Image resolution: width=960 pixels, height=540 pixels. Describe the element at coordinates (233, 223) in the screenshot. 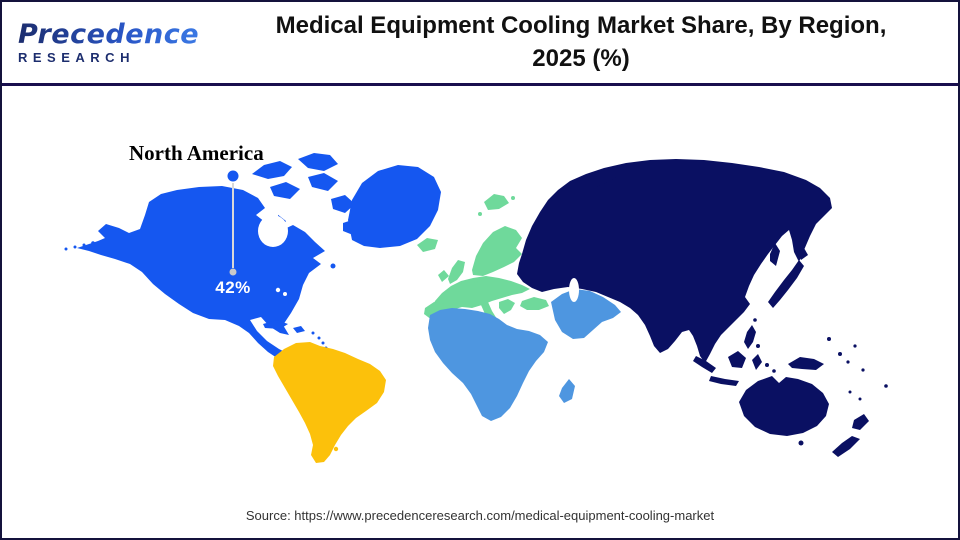

I see `north-america-callout` at that location.